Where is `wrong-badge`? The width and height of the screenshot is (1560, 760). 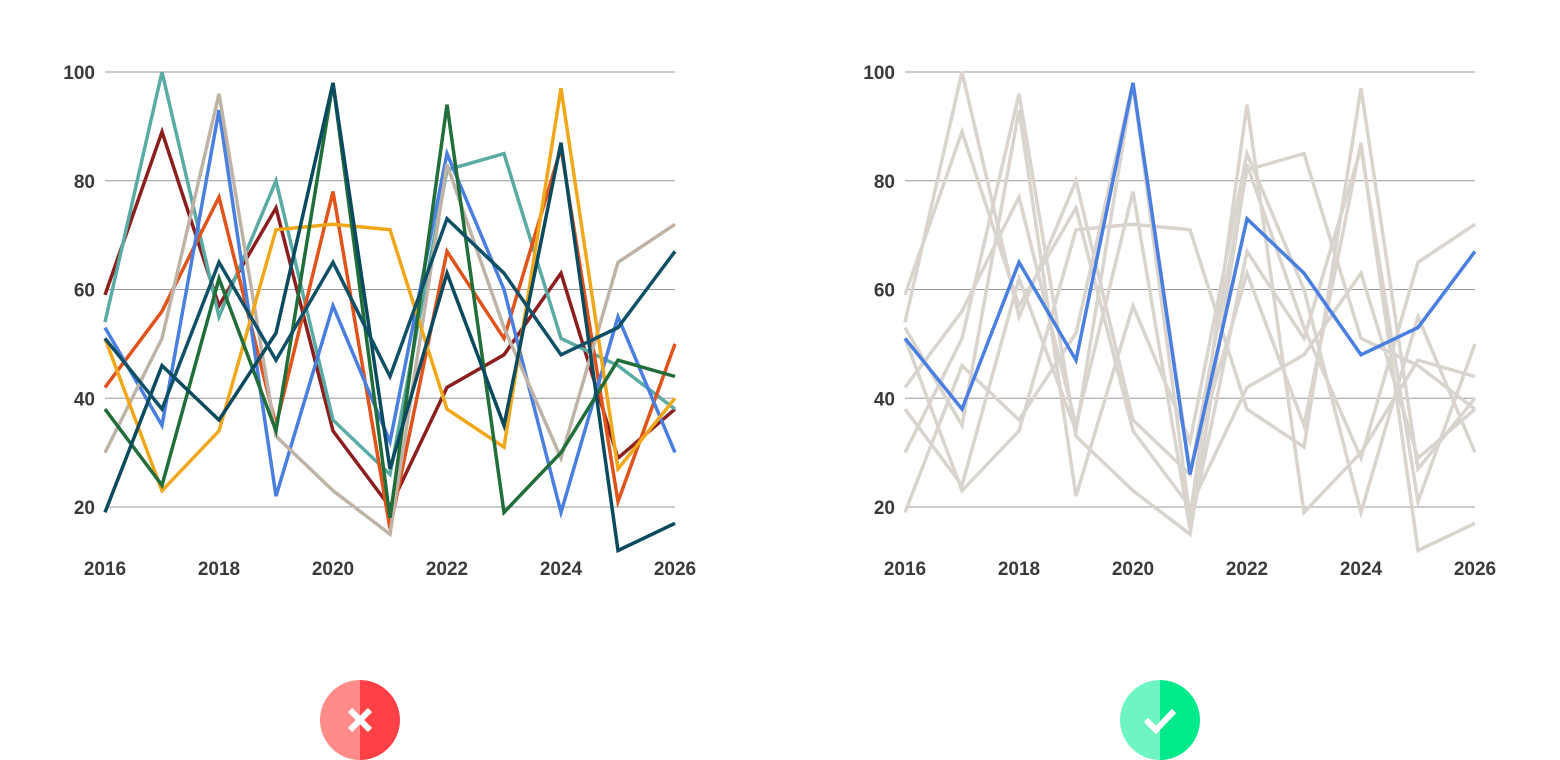 wrong-badge is located at coordinates (360, 720).